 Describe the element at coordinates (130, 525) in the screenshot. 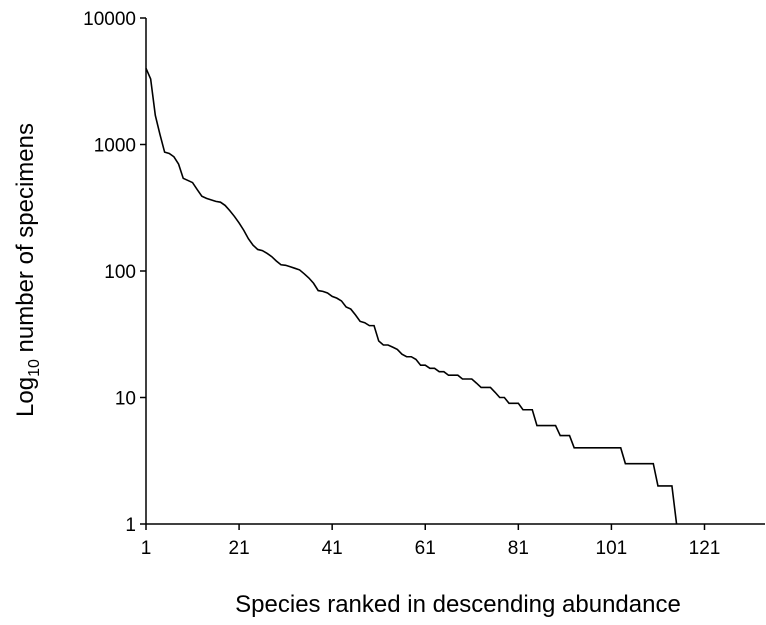

I see `y-tick-label: 1` at that location.